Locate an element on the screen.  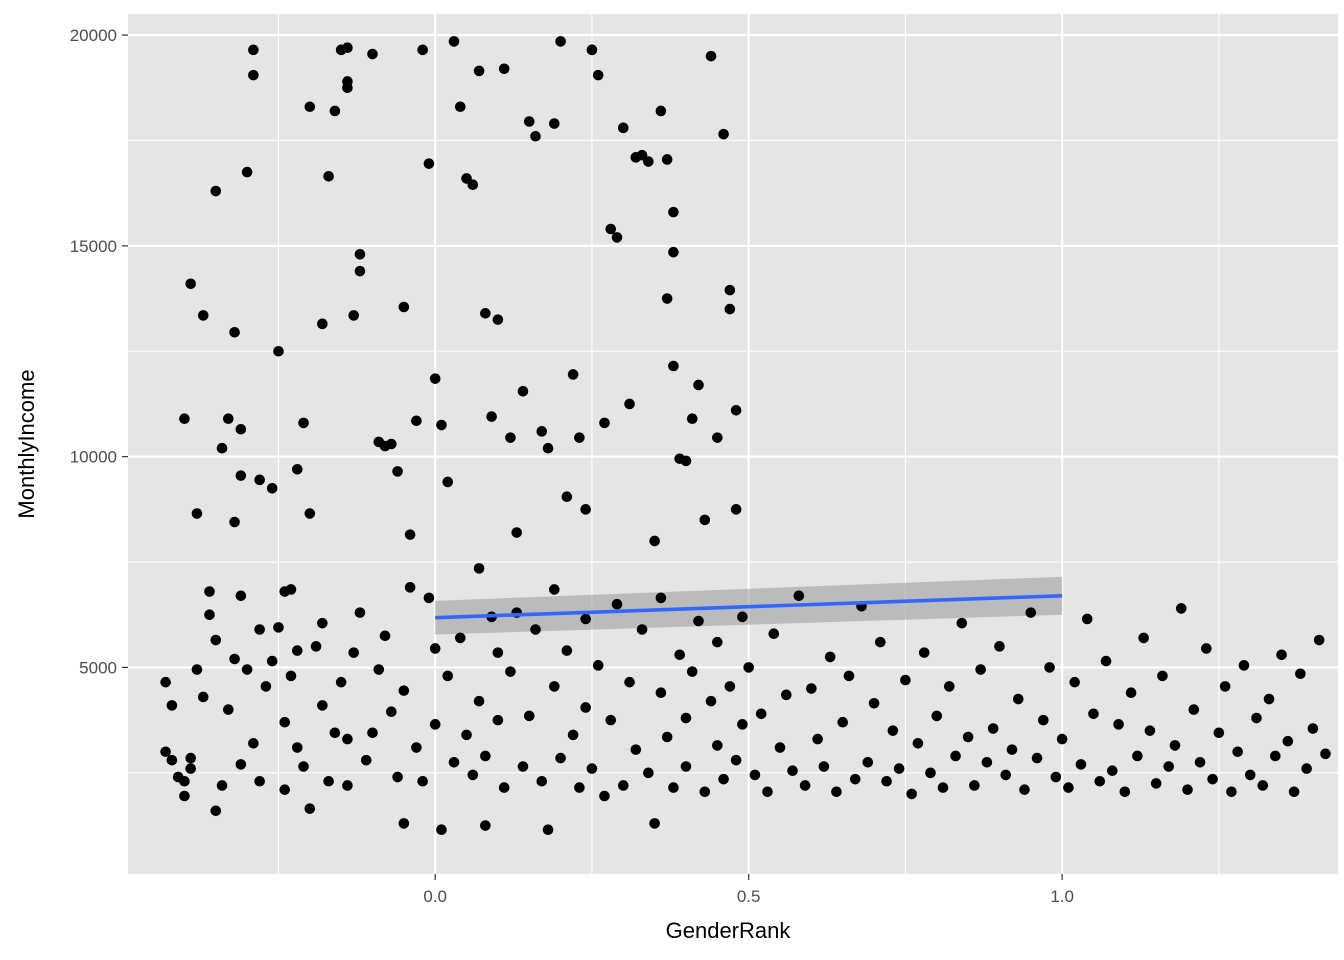
regression-line is located at coordinates (749, 606).